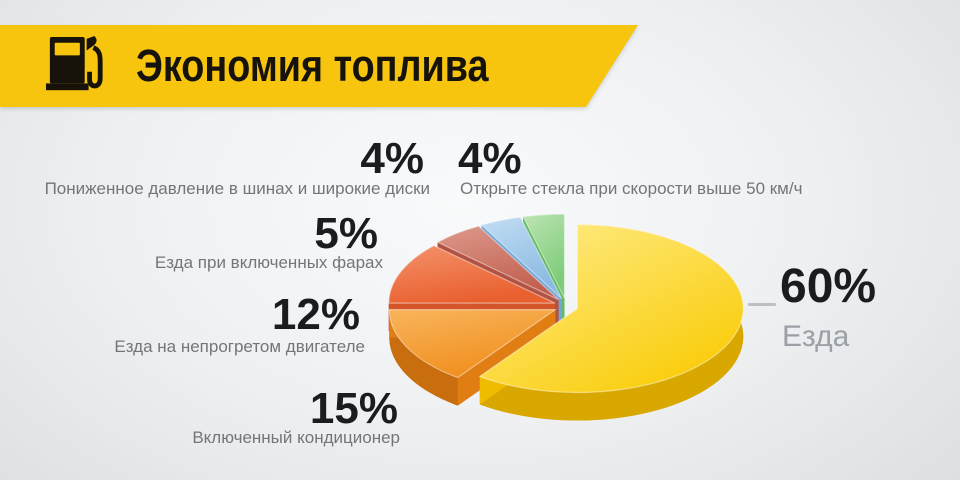 The image size is (960, 480). Describe the element at coordinates (76, 66) in the screenshot. I see `fuel-pump-icon` at that location.